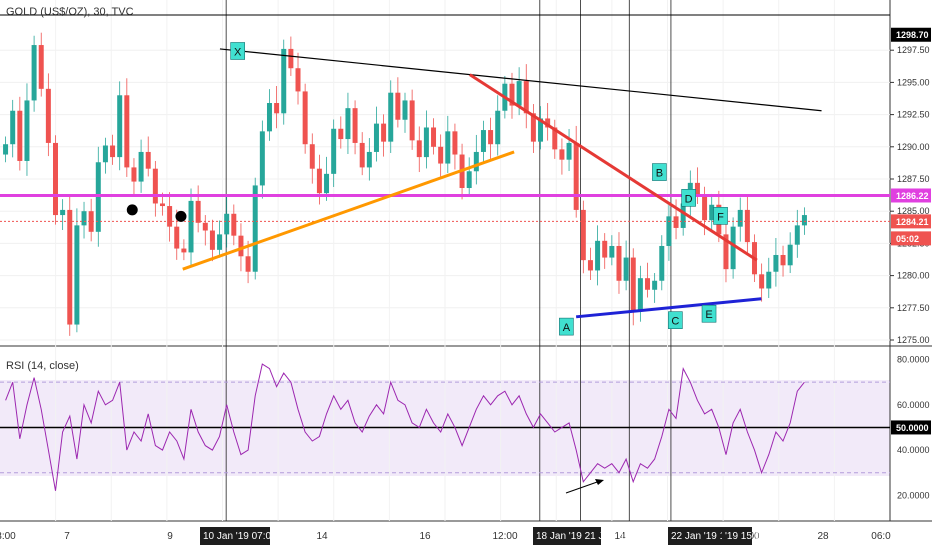 This screenshot has width=932, height=550. Describe the element at coordinates (8, 536) in the screenshot. I see `time-tick-label: 3:00` at that location.